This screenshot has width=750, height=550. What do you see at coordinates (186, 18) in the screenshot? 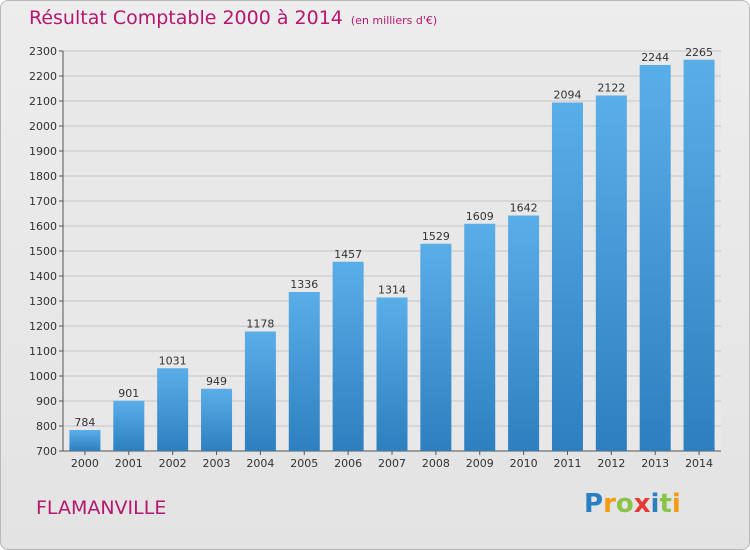
I see `title-text: Résultat Comptable 2000 à 2014` at bounding box center [186, 18].